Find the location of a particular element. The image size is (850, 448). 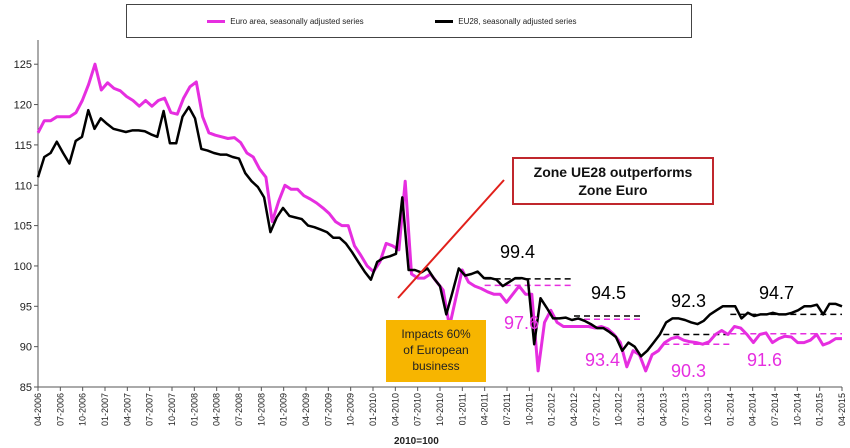

x-tick-label: 04-2013 is located at coordinates (663, 409).